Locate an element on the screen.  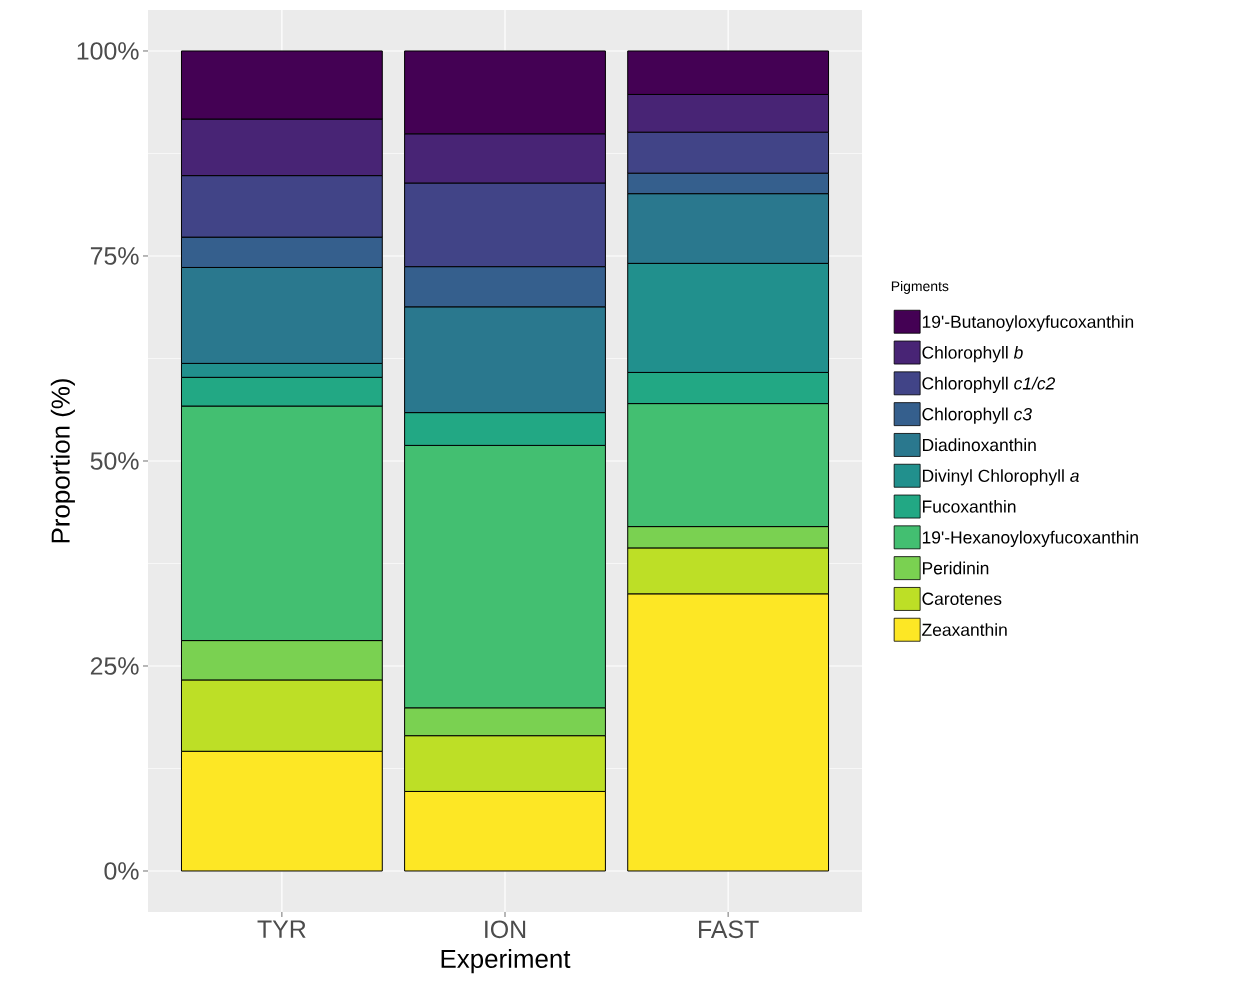
legend-label: Fucoxanthin is located at coordinates (969, 506).